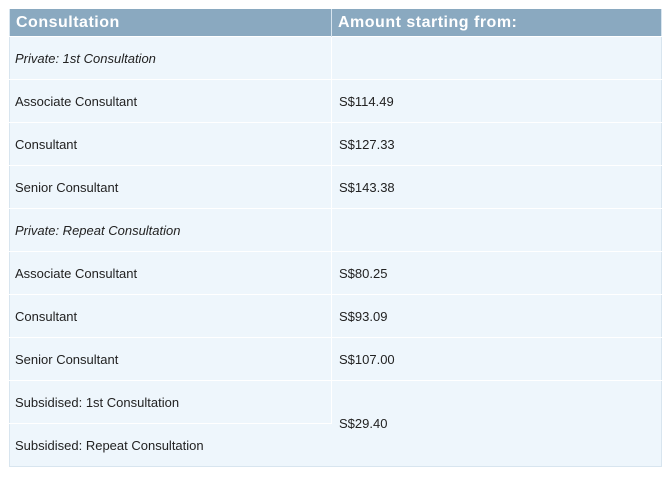 The image size is (670, 480). I want to click on header-amount: Amount starting from:, so click(496, 23).